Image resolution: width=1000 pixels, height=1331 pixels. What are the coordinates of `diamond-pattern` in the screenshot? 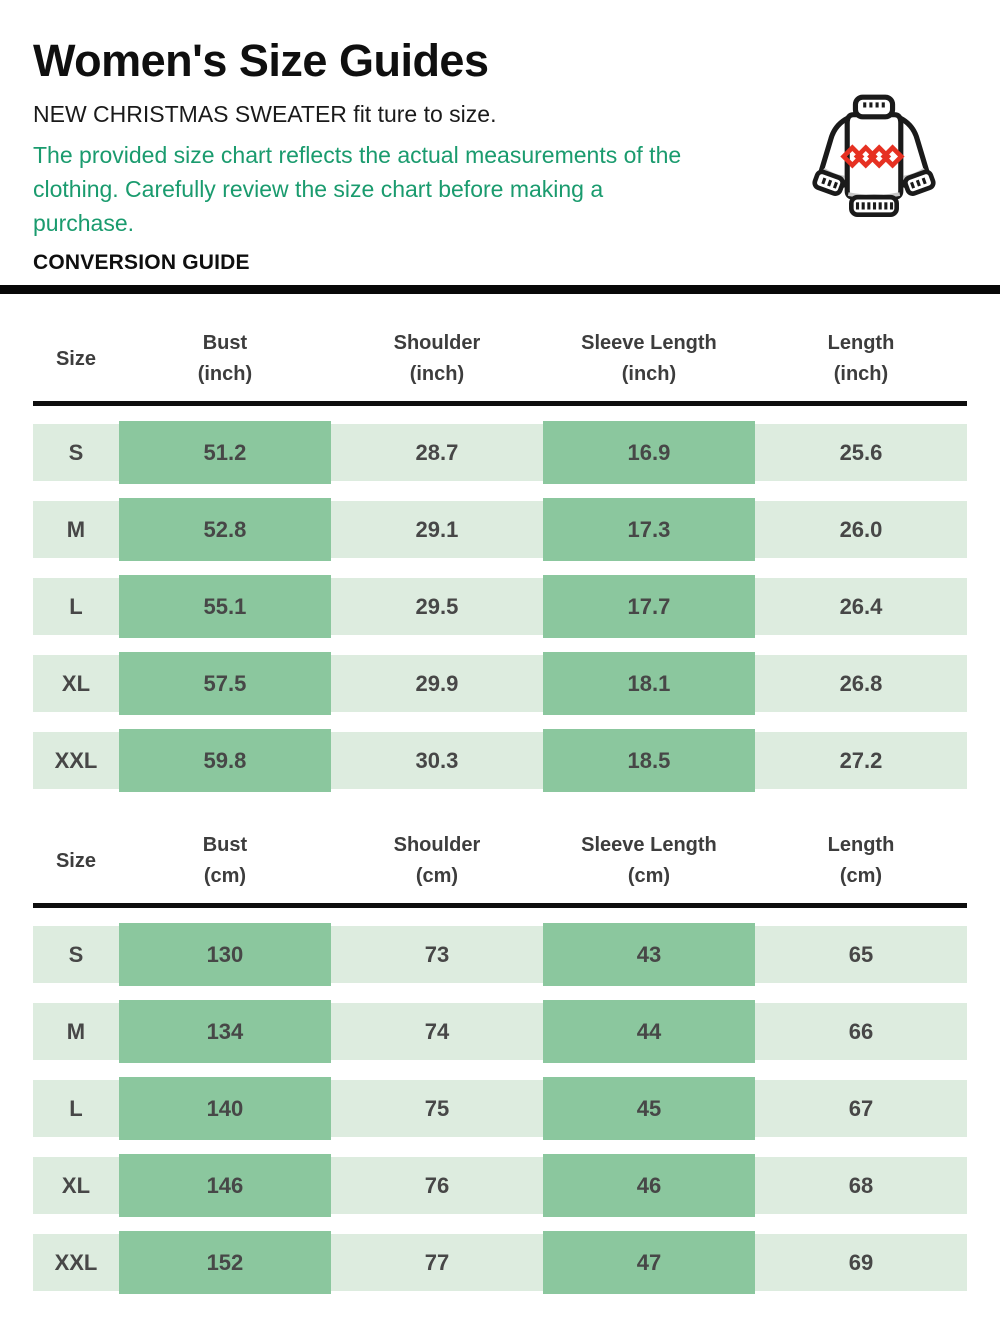 It's located at (872, 156).